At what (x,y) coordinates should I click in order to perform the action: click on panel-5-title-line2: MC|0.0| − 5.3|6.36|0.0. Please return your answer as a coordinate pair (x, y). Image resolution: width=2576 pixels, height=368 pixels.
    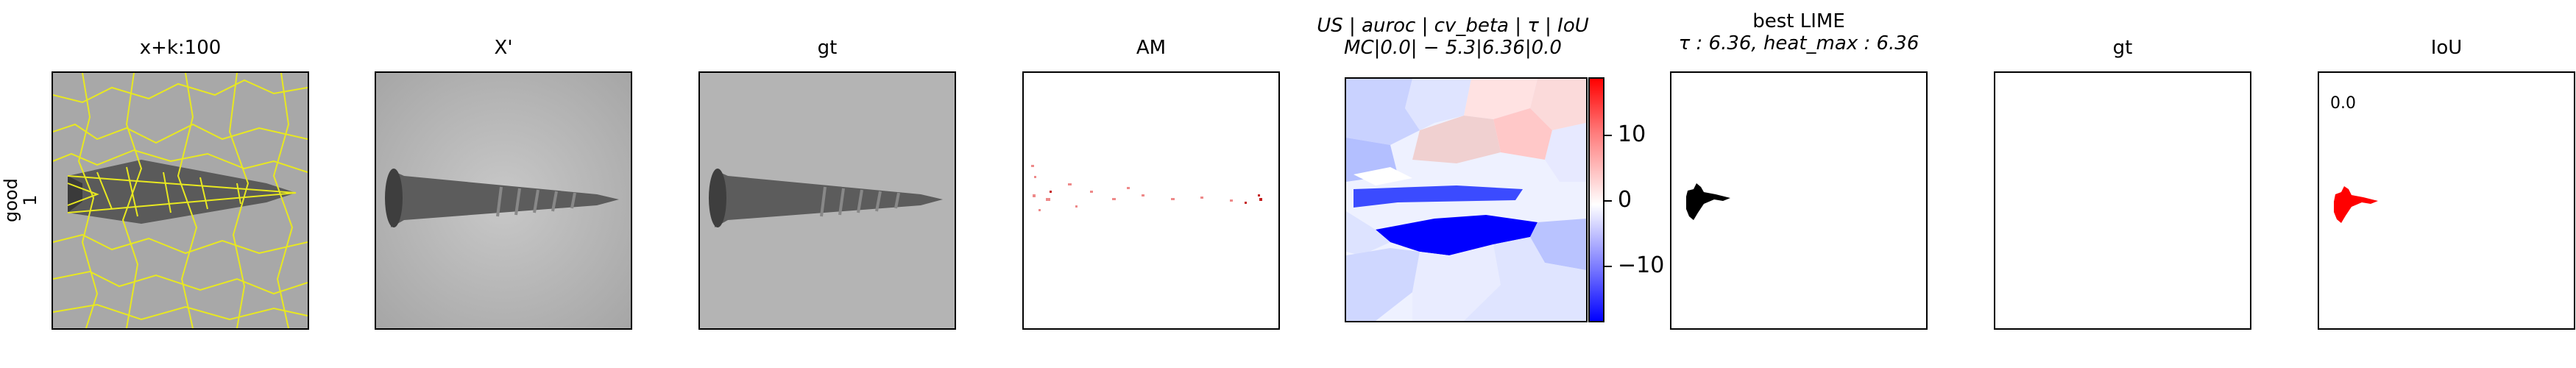
    Looking at the image, I should click on (1453, 48).